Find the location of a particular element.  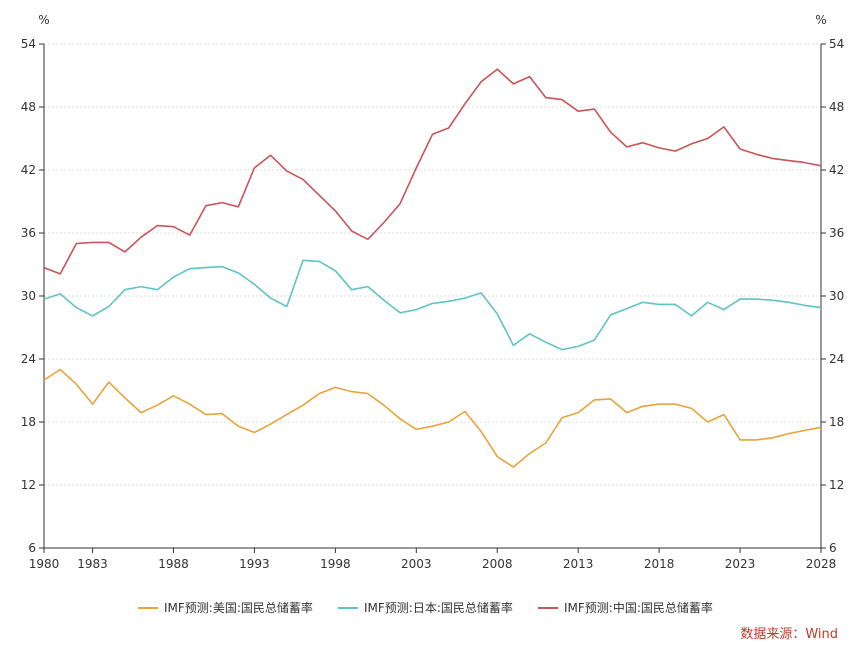

legend-item: IMF预测:美国:国民总储蓄率 is located at coordinates (225, 607).